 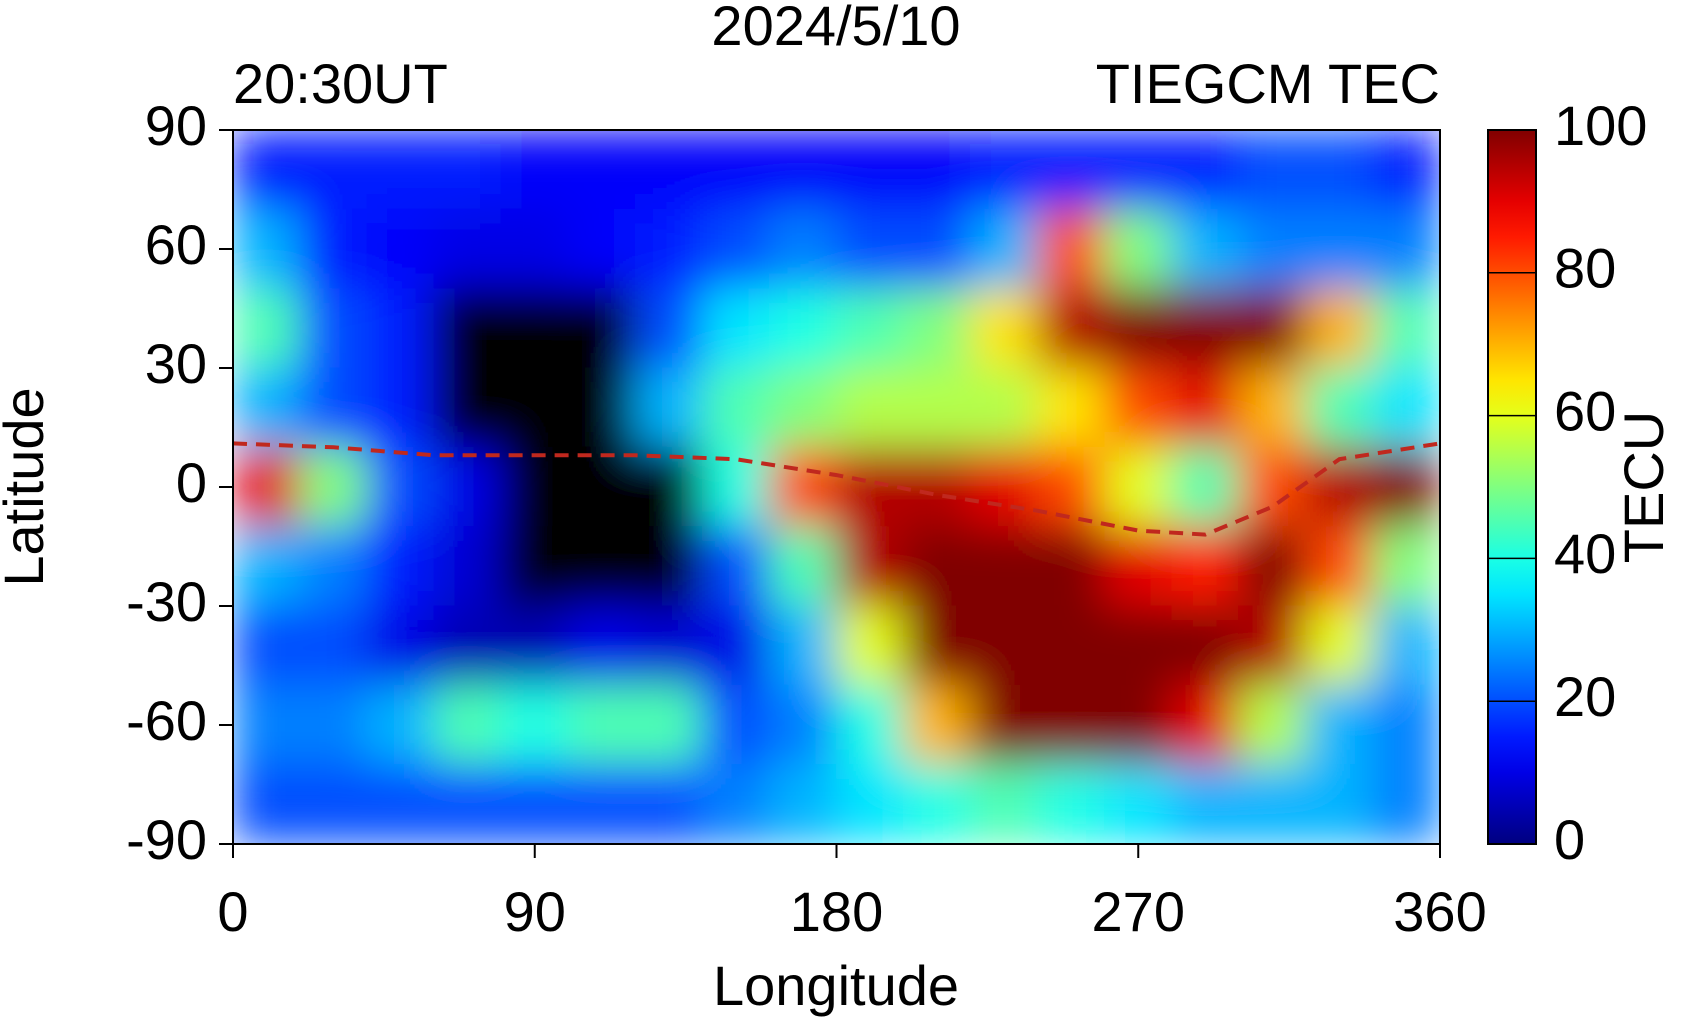 I want to click on y-tick-label: 60, so click(x=176, y=244).